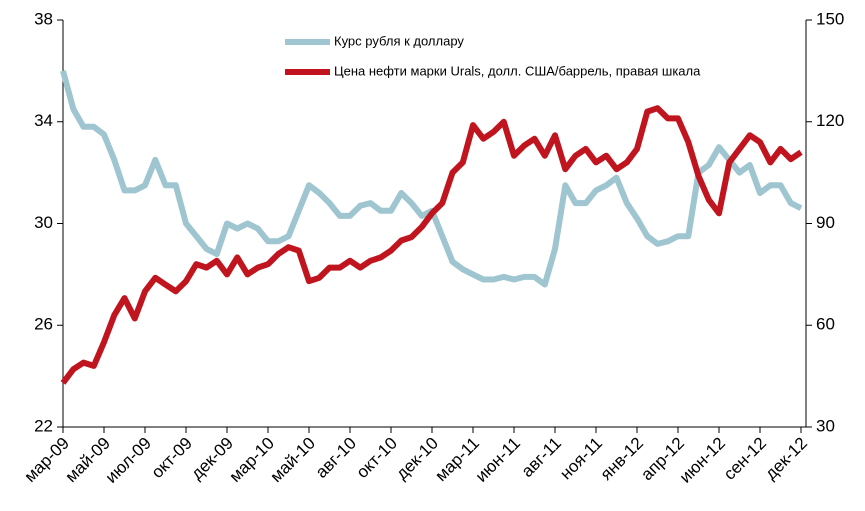  Describe the element at coordinates (745, 459) in the screenshot. I see `x-tick-label: сен-12` at that location.